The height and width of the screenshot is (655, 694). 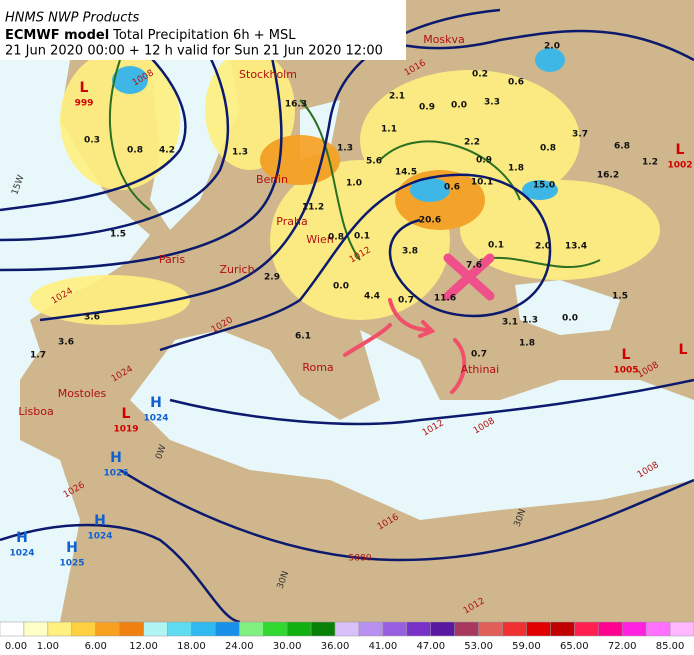 I want to click on precip-value: 2.1, so click(x=397, y=97).